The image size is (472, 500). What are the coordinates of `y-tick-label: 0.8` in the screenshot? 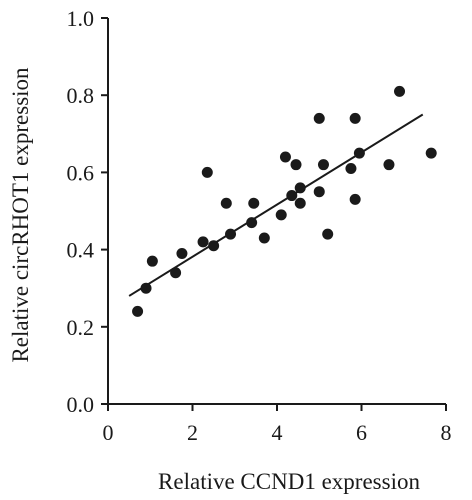 It's located at (81, 95).